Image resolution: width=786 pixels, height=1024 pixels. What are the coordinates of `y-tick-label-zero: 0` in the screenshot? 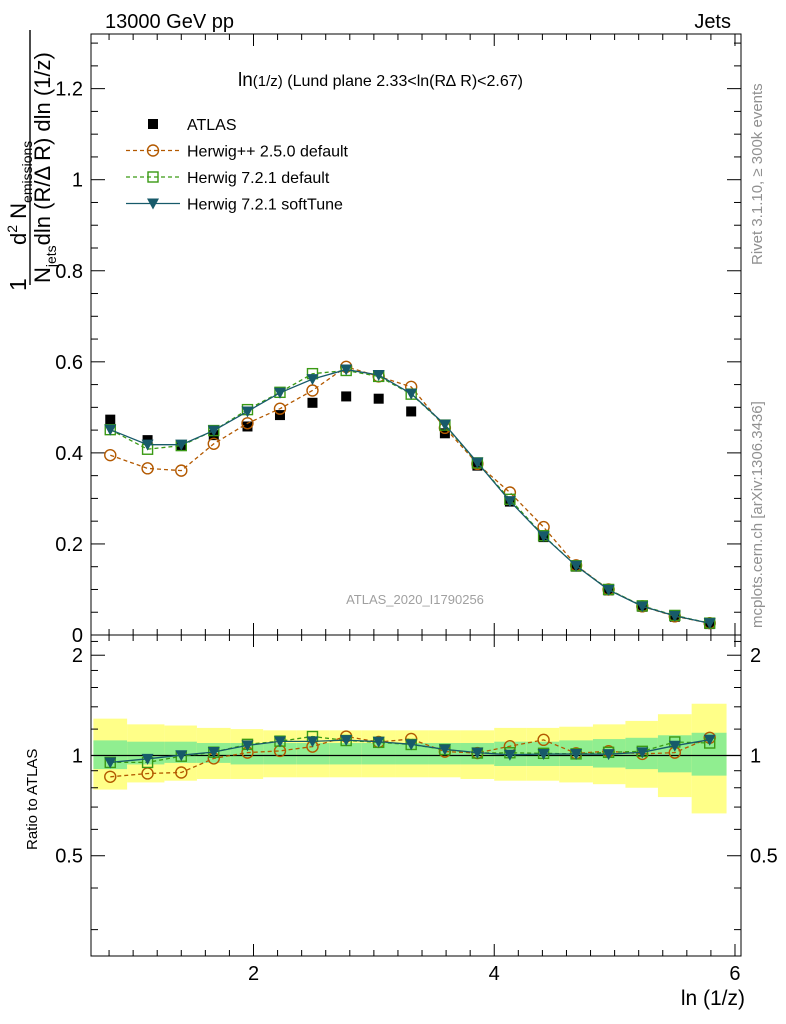 It's located at (77, 636).